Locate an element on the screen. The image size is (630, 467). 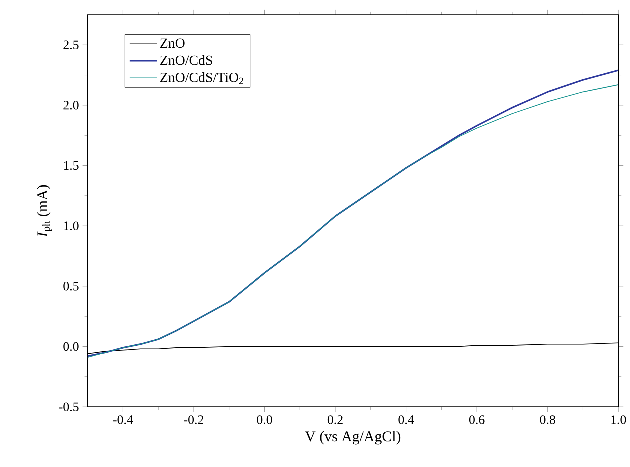
x-axis-title: V (vs Ag/AgCl) is located at coordinates (353, 438).